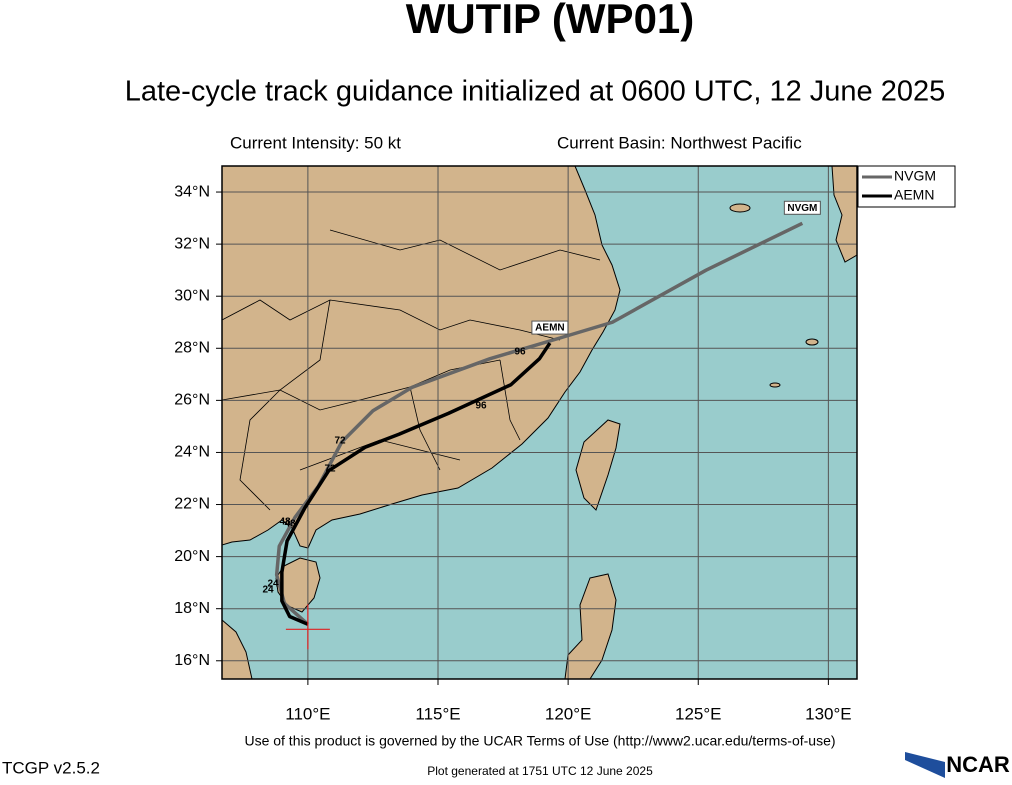  I want to click on title: WUTIP (WP01), so click(550, 21).